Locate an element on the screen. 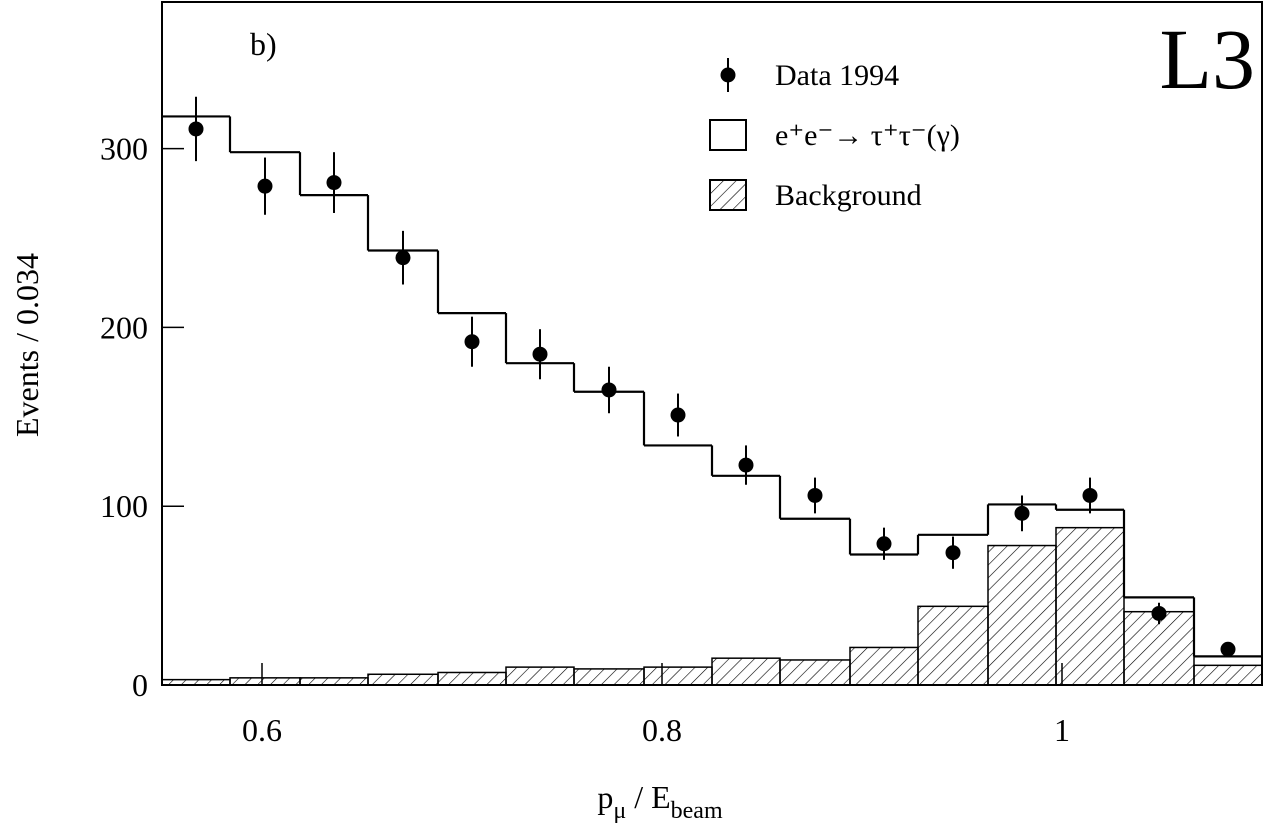 The width and height of the screenshot is (1267, 830). panel-label: b) is located at coordinates (263, 44).